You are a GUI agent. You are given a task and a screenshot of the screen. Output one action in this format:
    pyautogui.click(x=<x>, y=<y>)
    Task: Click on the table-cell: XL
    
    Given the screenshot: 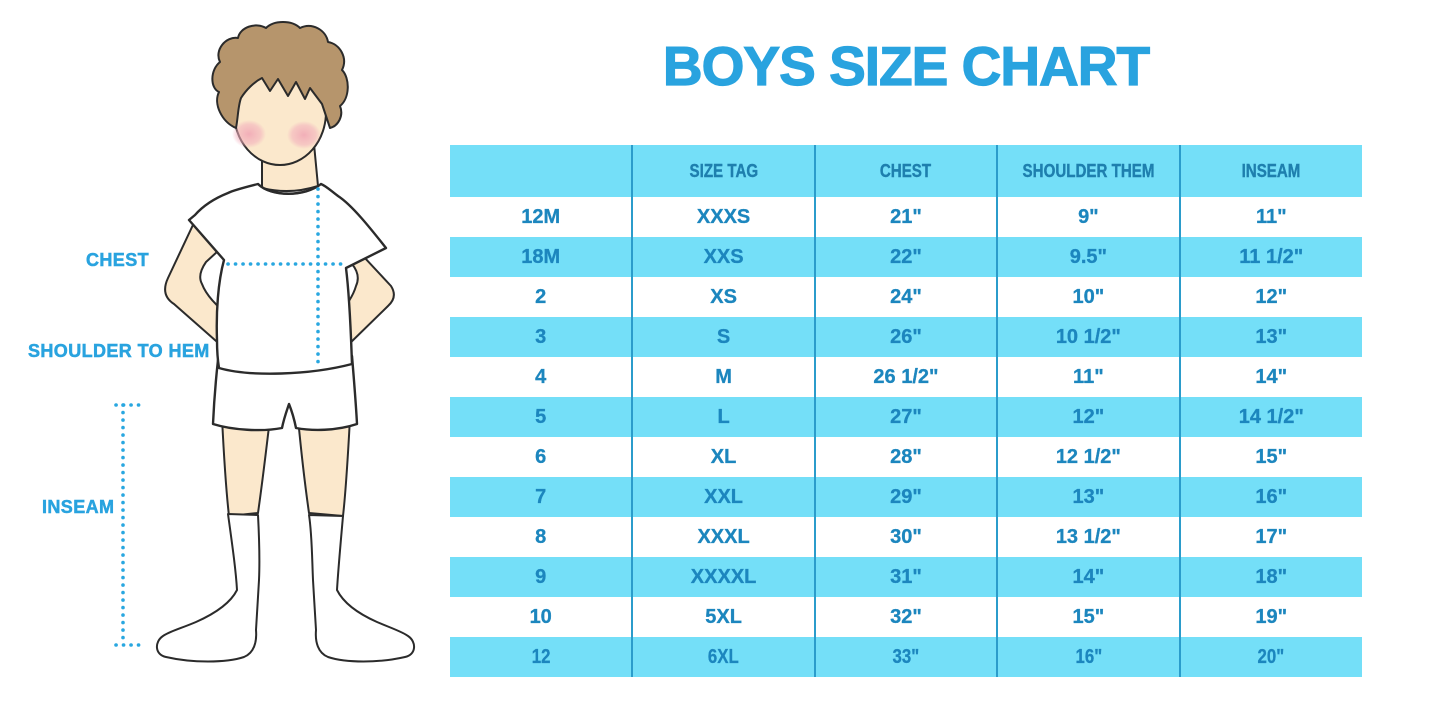 What is the action you would take?
    pyautogui.click(x=723, y=457)
    